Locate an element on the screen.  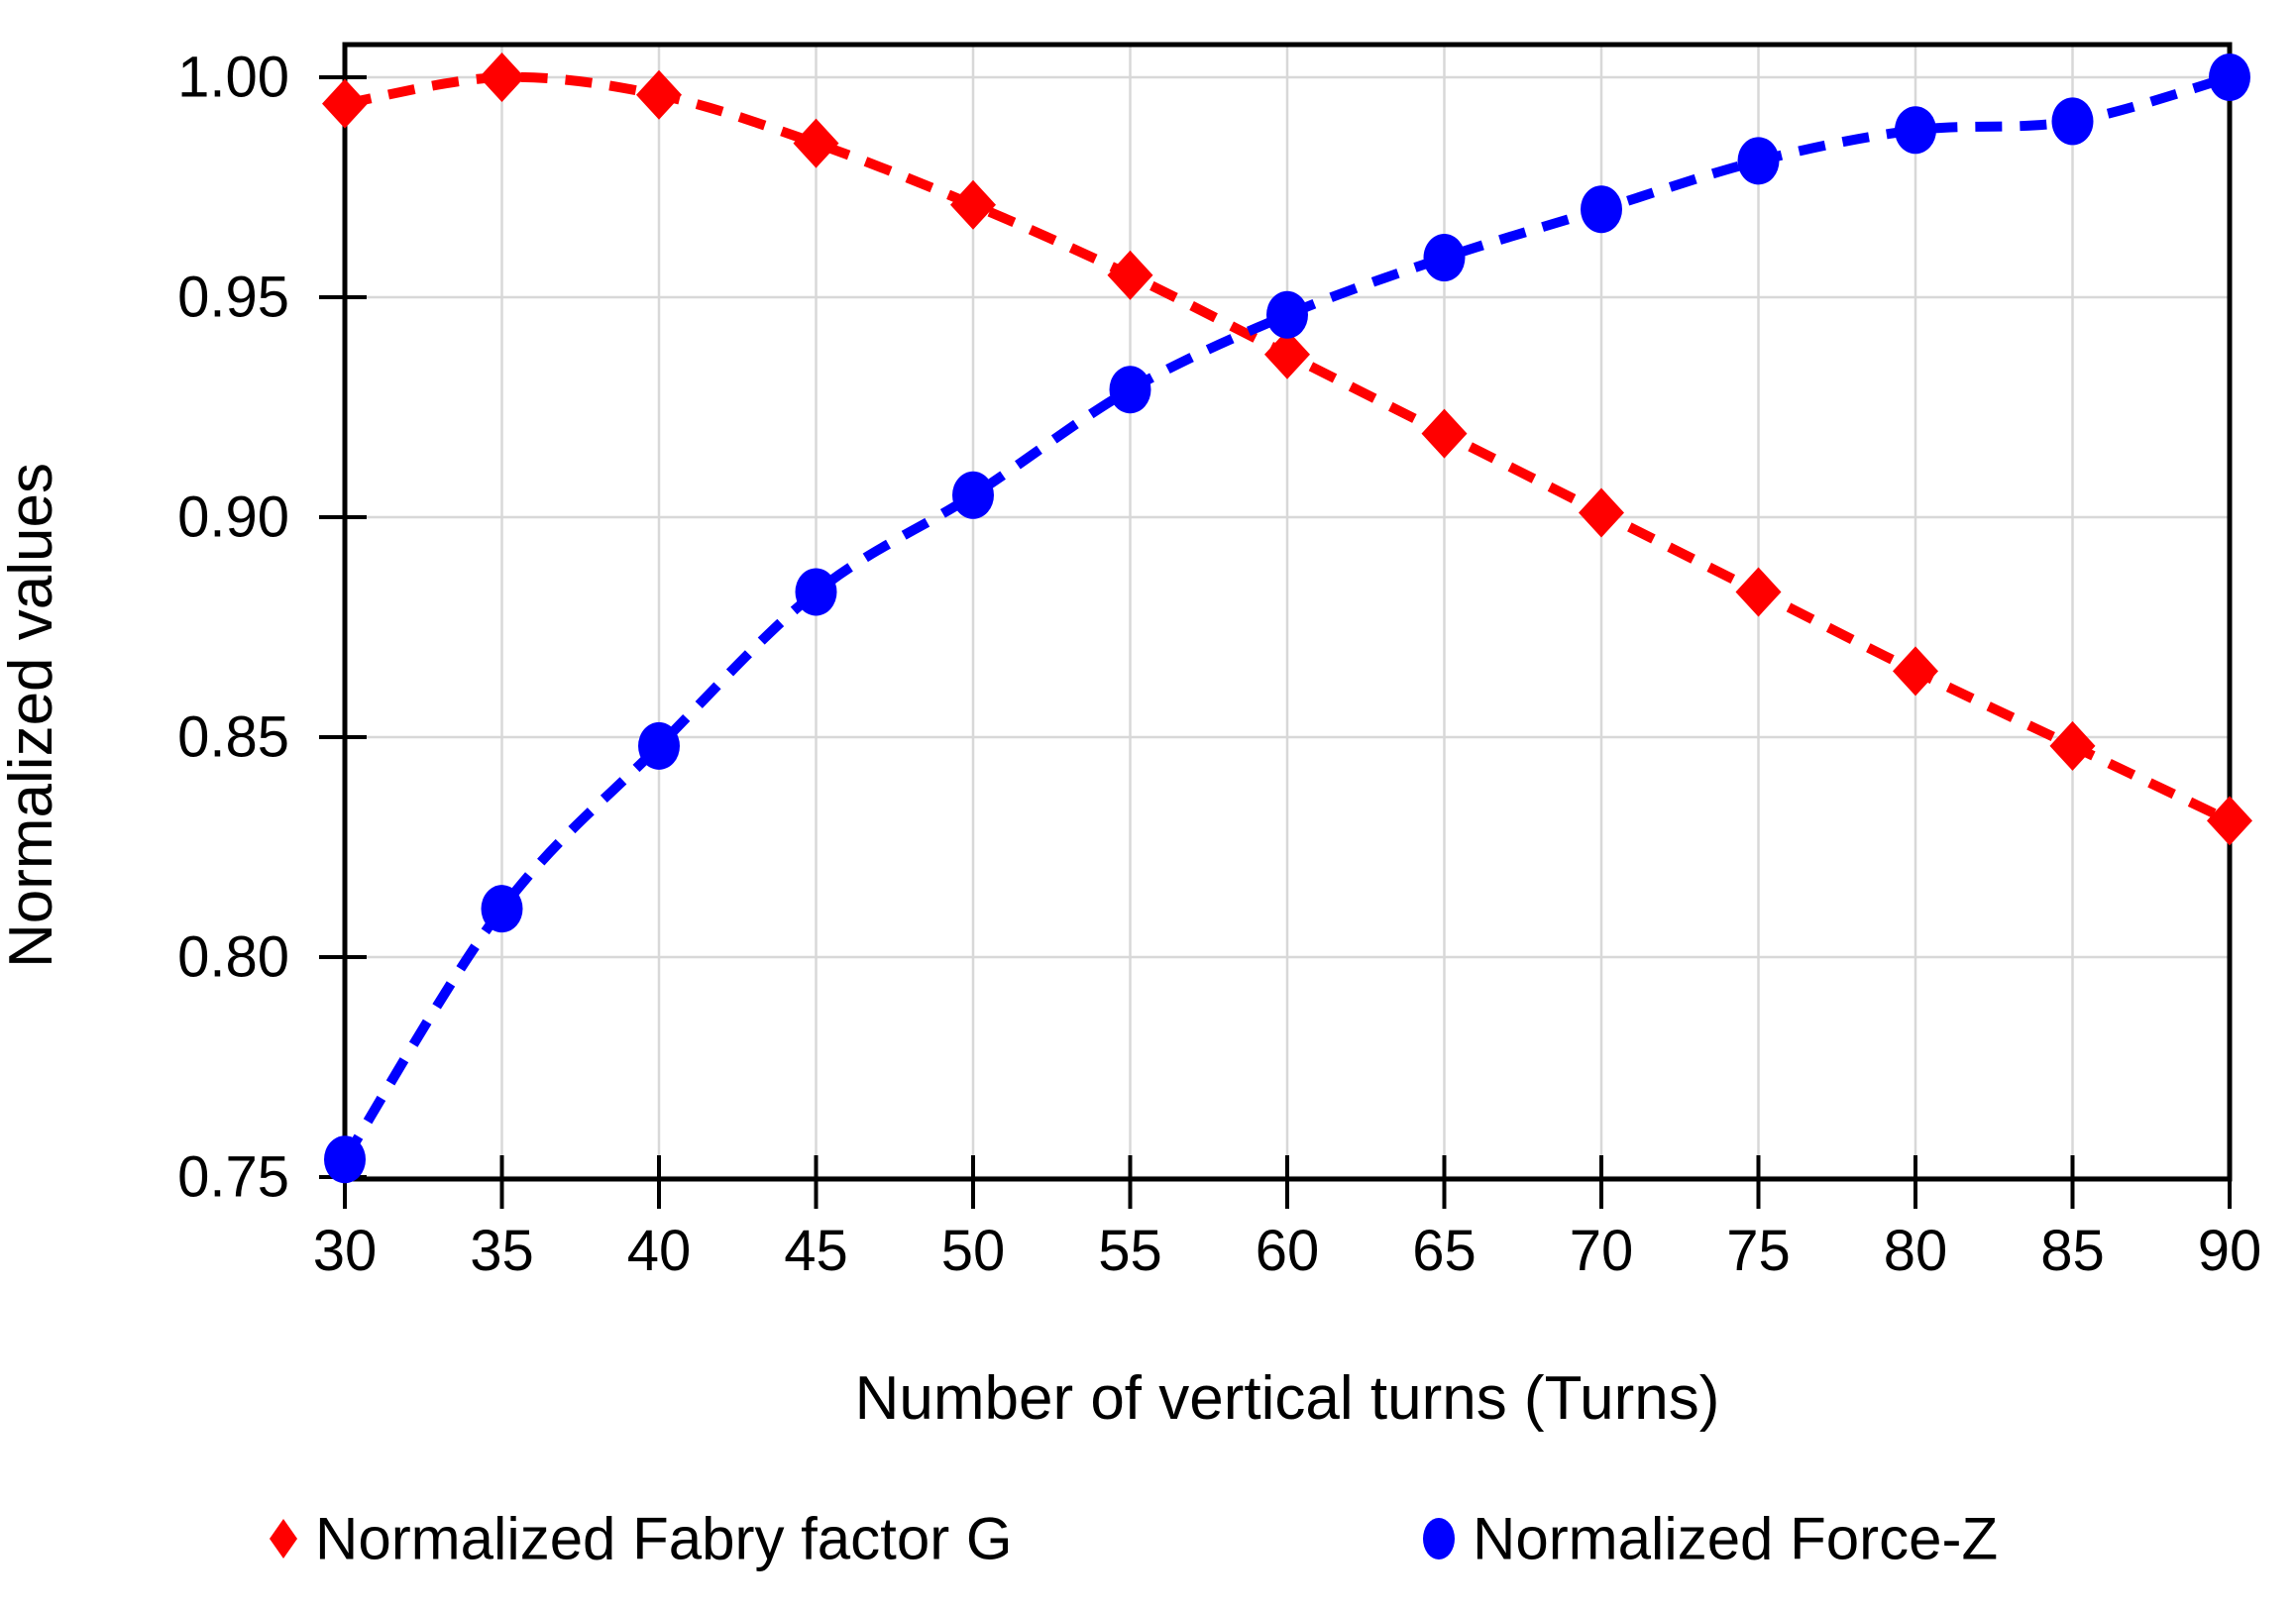
legend-label-fabry-factor: Normalized Fabry factor G is located at coordinates (664, 1539).